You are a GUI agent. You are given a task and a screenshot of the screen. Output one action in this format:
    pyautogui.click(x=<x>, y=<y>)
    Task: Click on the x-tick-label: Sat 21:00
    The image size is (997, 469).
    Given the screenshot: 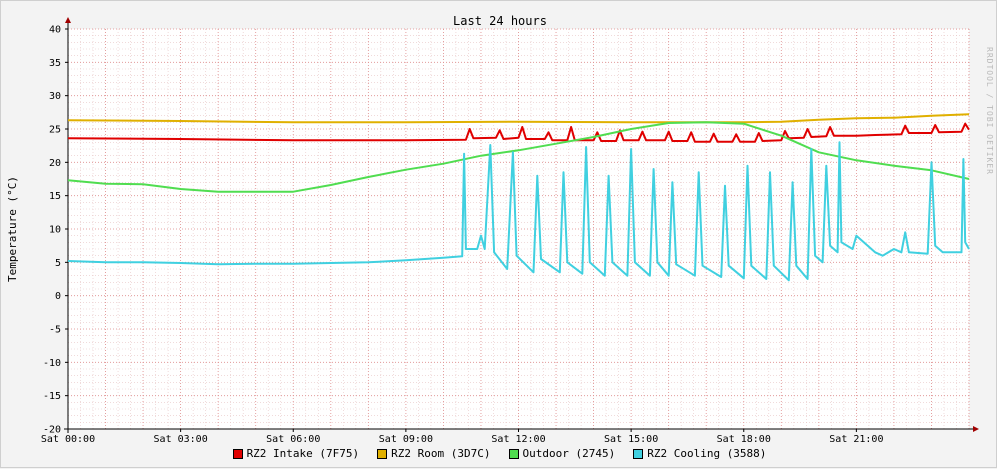 What is the action you would take?
    pyautogui.click(x=856, y=439)
    